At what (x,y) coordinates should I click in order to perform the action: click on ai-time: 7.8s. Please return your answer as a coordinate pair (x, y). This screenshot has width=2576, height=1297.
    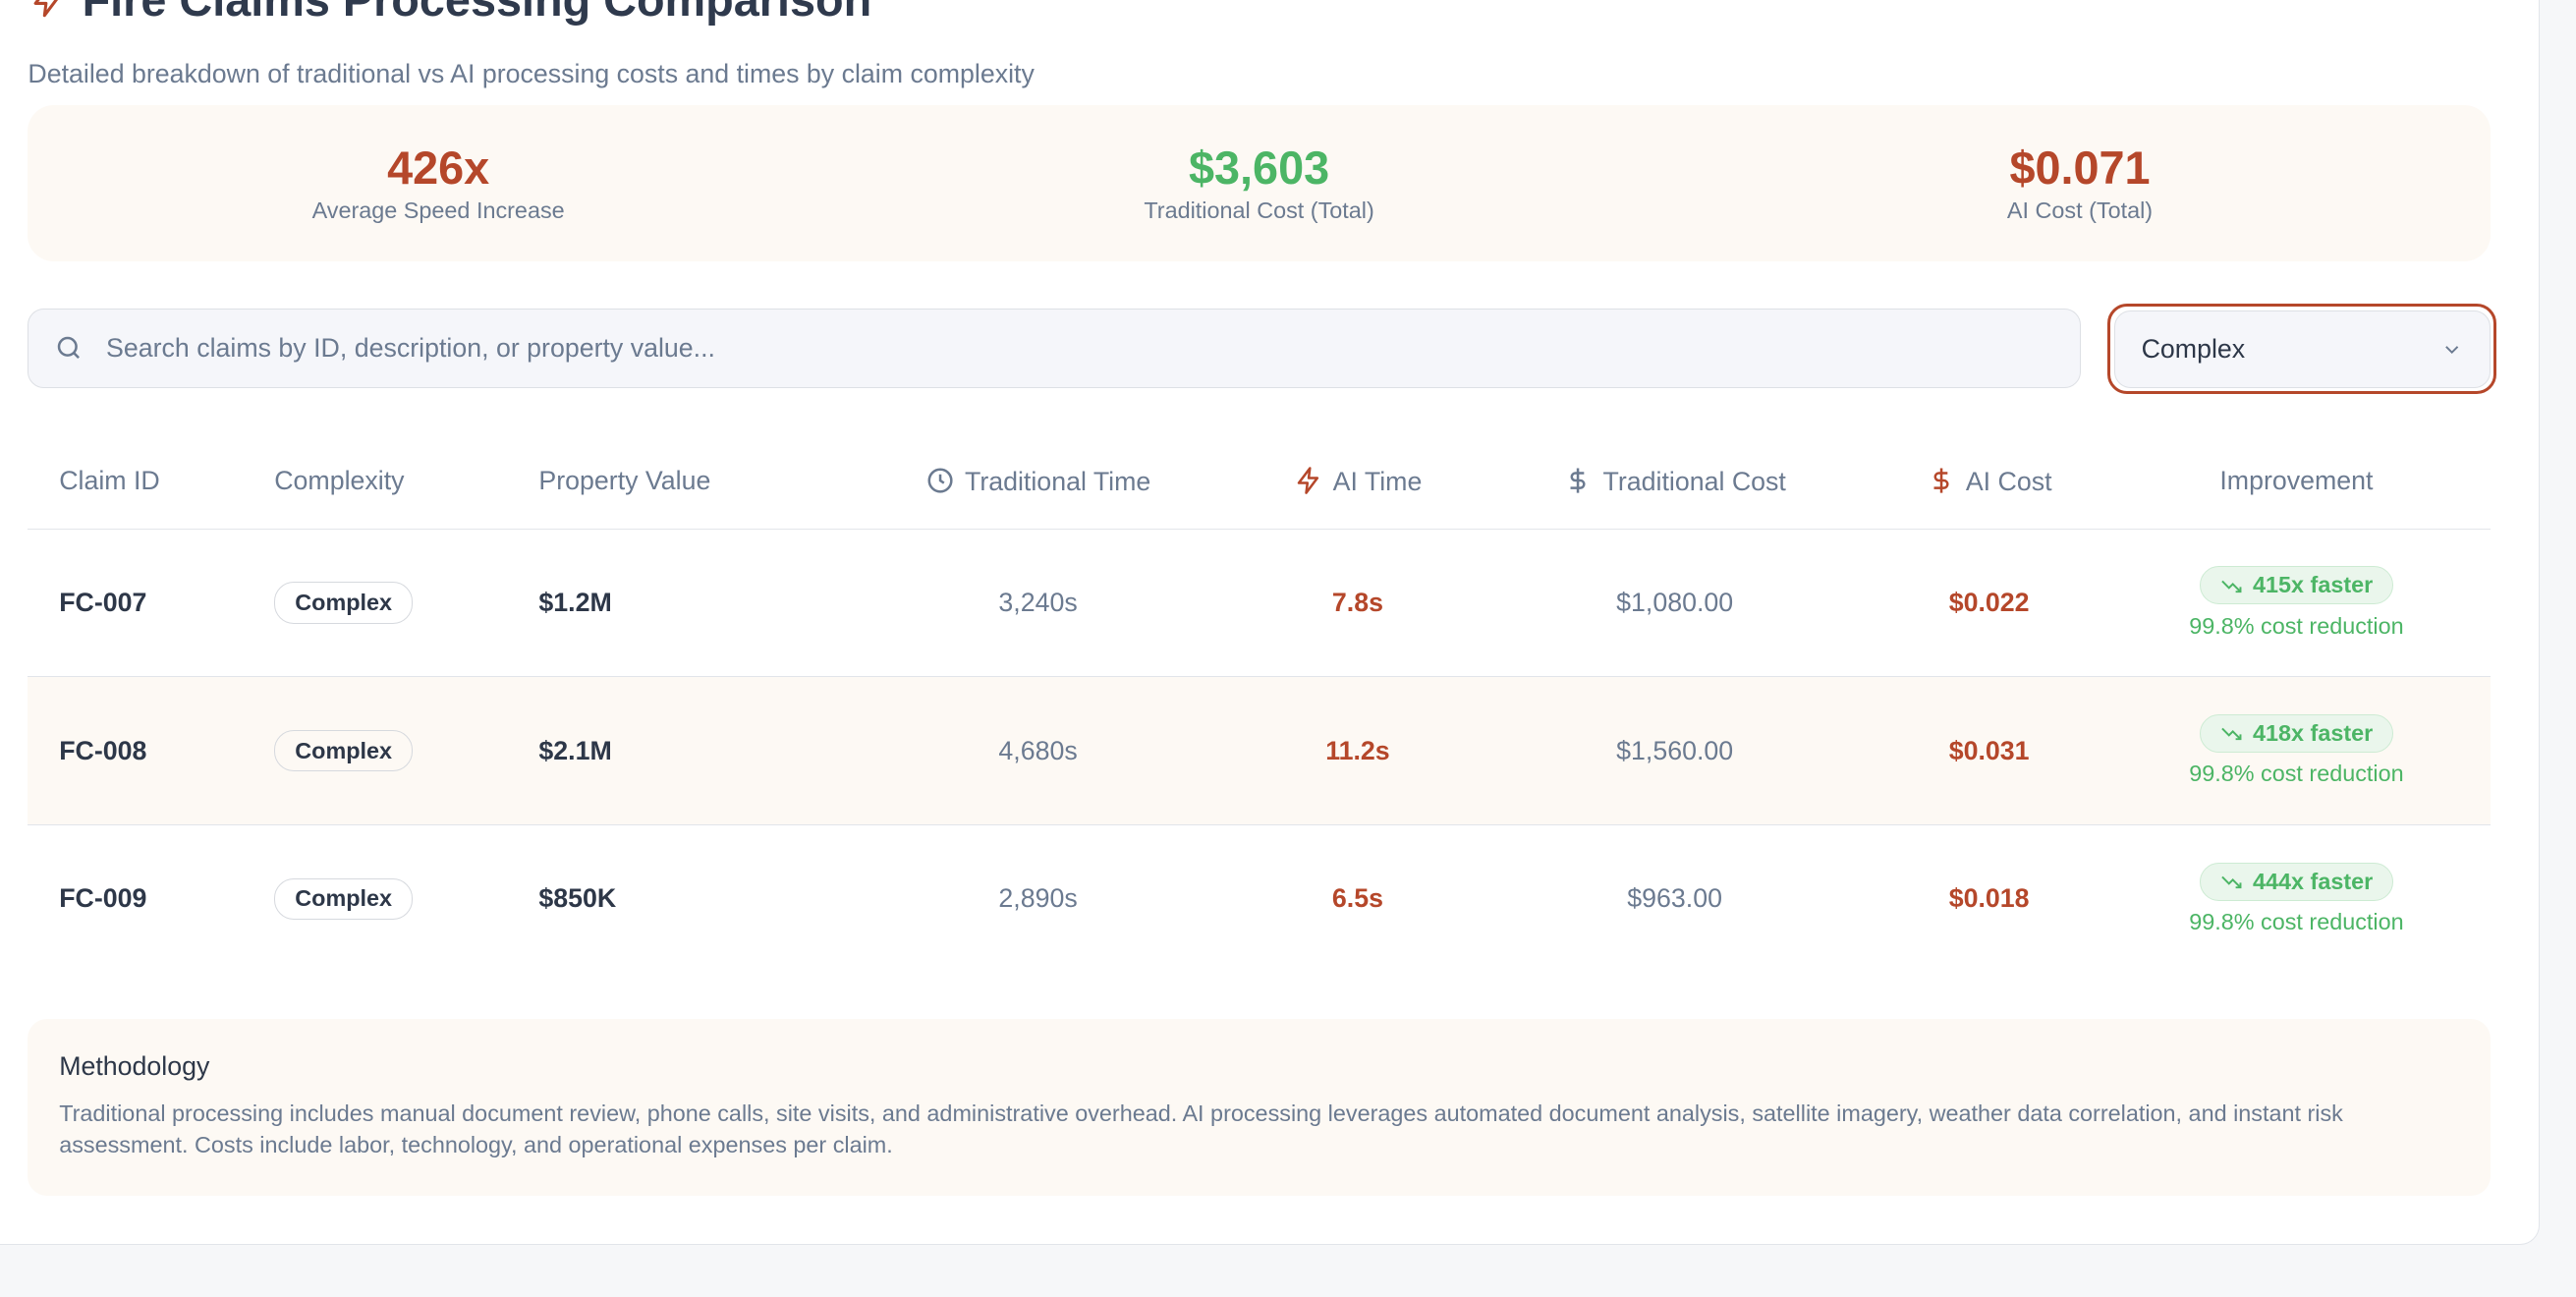
    Looking at the image, I should click on (1358, 603).